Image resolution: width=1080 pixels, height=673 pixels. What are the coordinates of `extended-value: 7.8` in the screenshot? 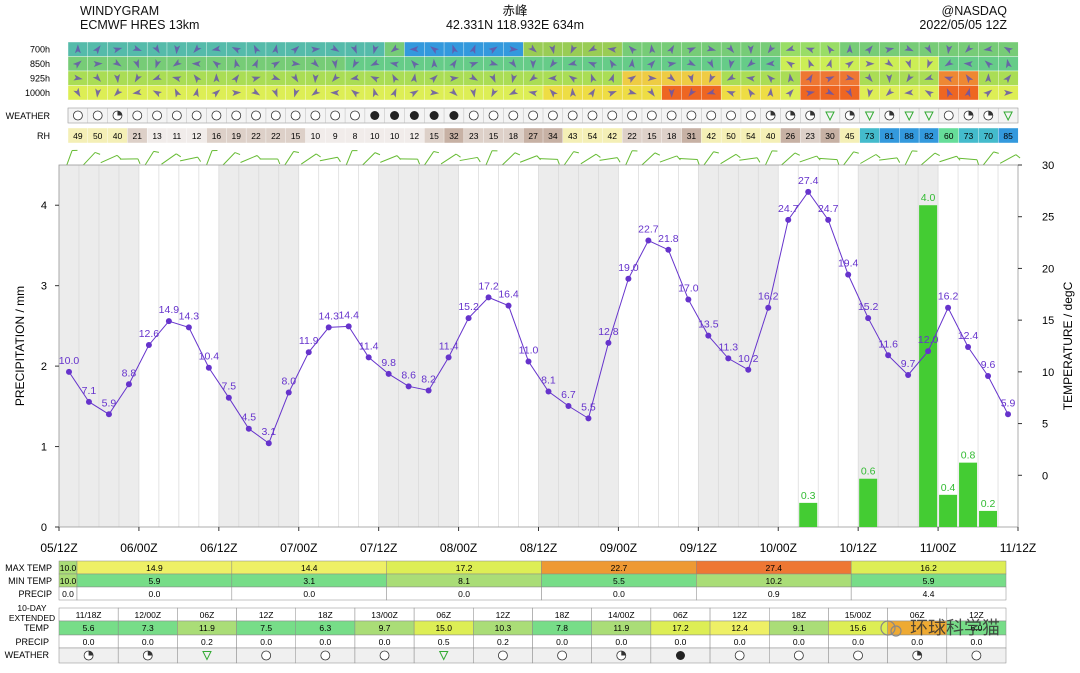 It's located at (562, 628).